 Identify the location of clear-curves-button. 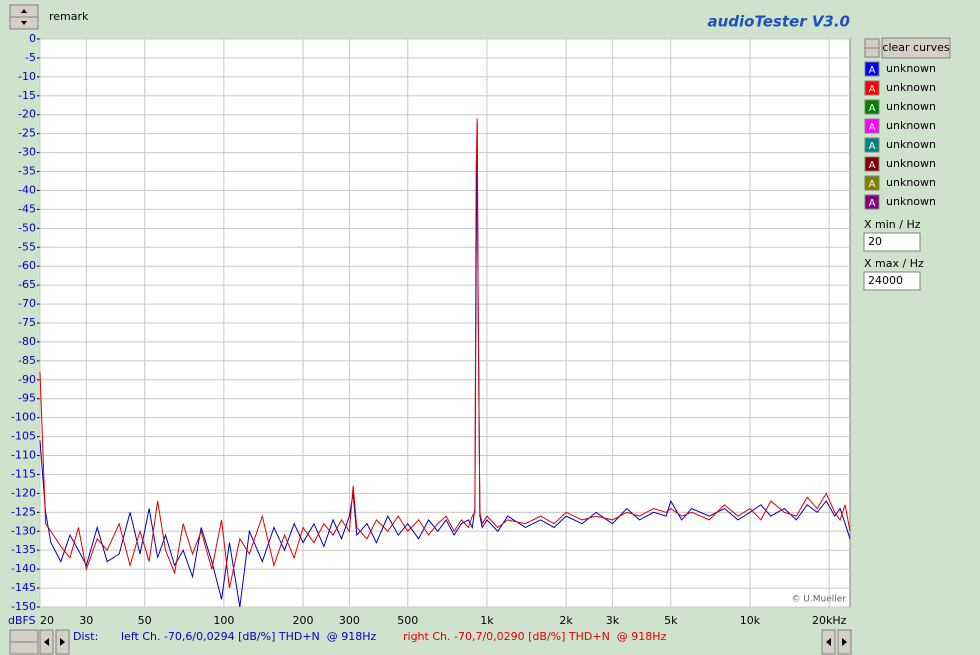
(916, 48).